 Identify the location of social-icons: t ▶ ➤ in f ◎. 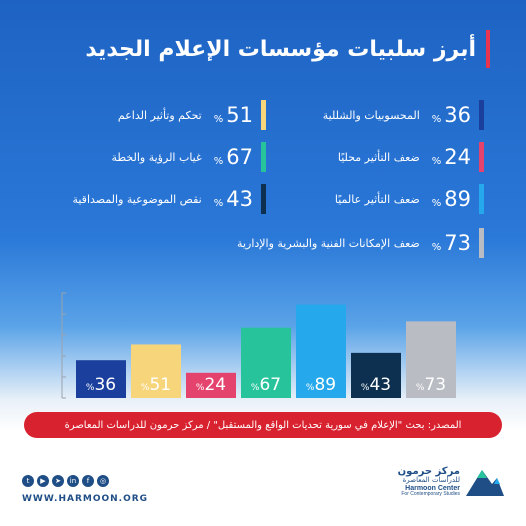
(65, 481).